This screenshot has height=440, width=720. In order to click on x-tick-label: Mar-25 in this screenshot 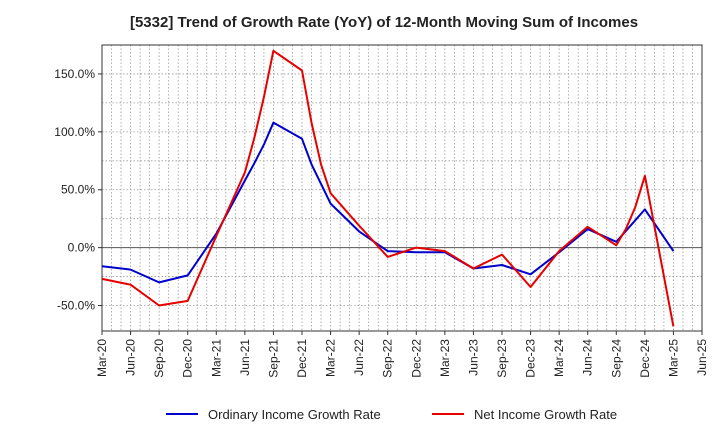, I will do `click(673, 358)`.